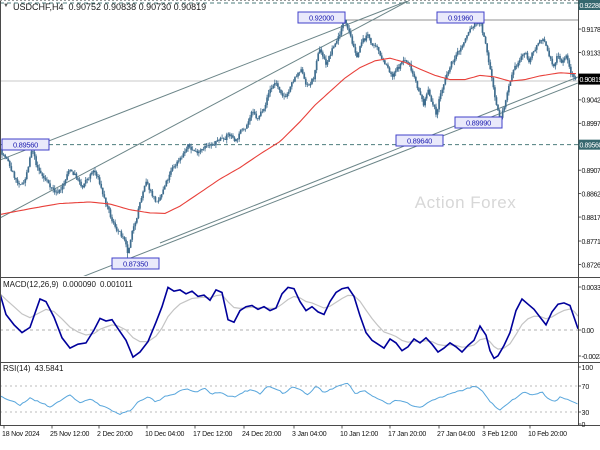 The height and width of the screenshot is (450, 600). Describe the element at coordinates (137, 7) in the screenshot. I see `chart-ohlc-values: 0.90752 0.90838 0.90730 0.90819` at that location.